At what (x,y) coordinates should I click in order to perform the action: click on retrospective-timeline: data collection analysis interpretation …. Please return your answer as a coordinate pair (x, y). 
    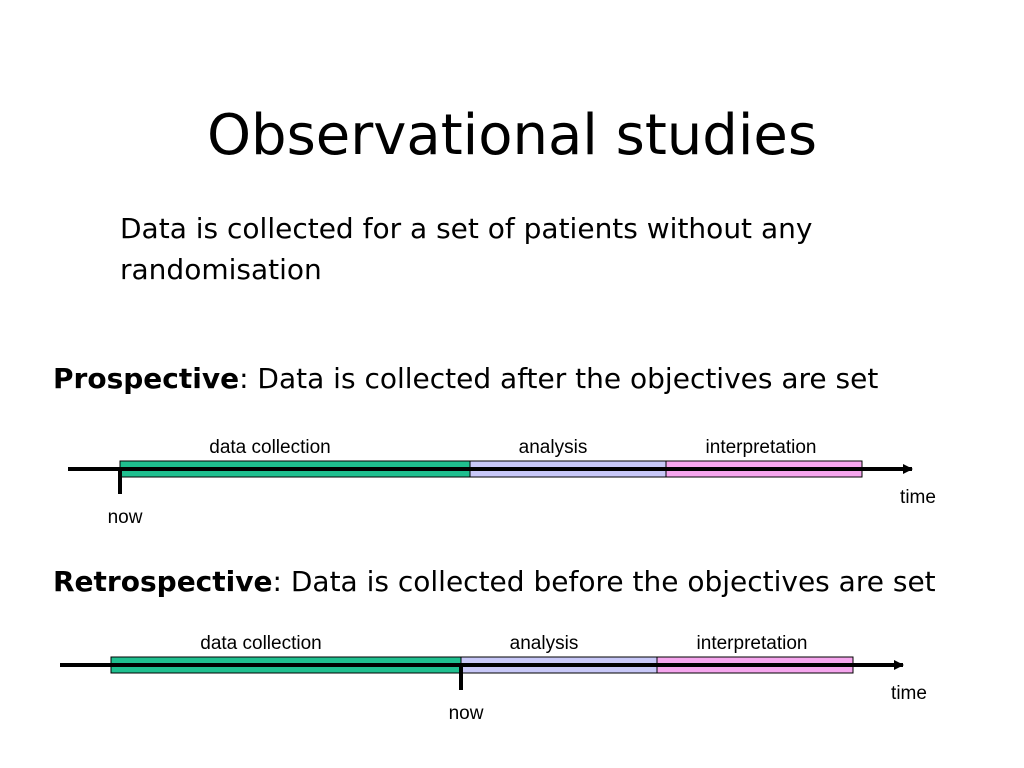
    Looking at the image, I should click on (493, 678).